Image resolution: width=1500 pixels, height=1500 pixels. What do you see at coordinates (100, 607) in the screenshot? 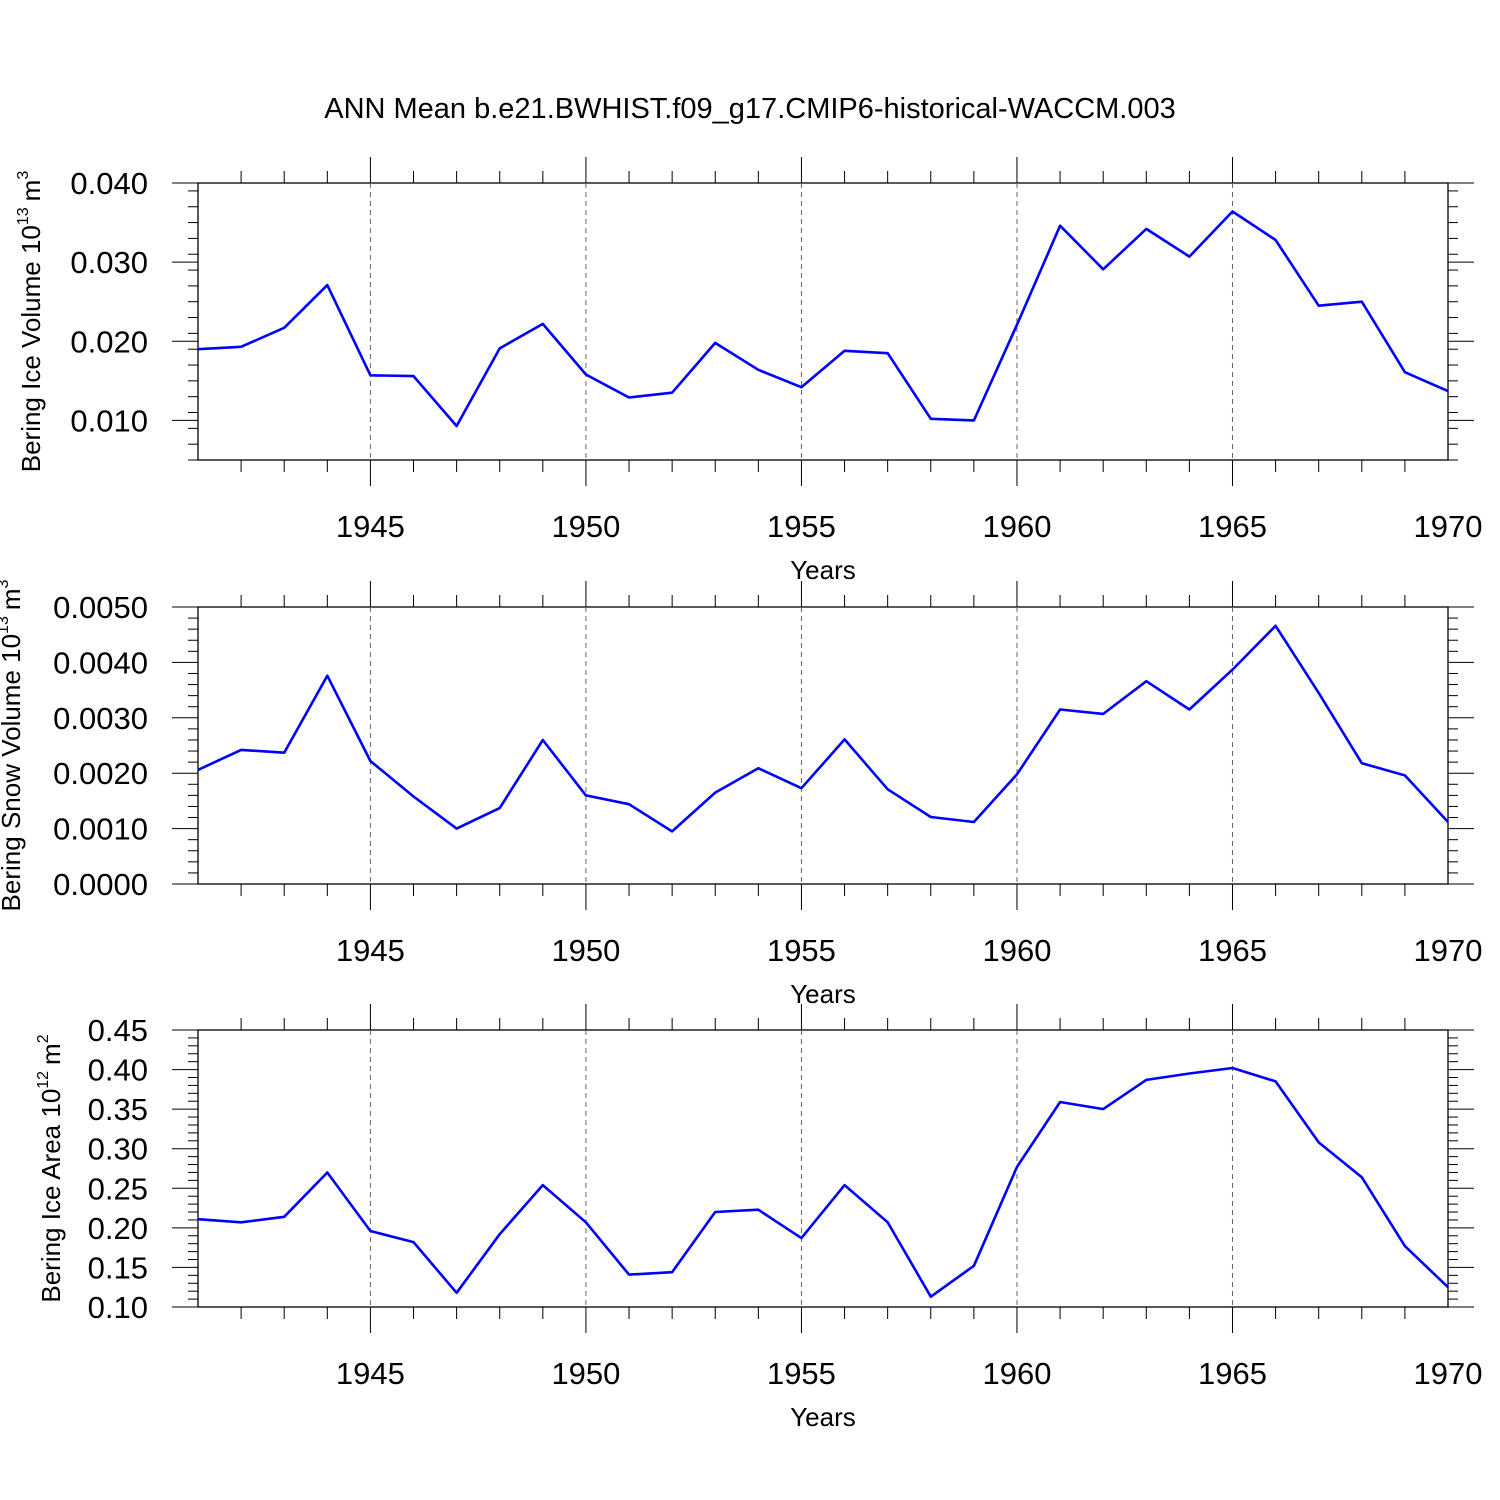
I see `y-tick-label: 0.0050` at bounding box center [100, 607].